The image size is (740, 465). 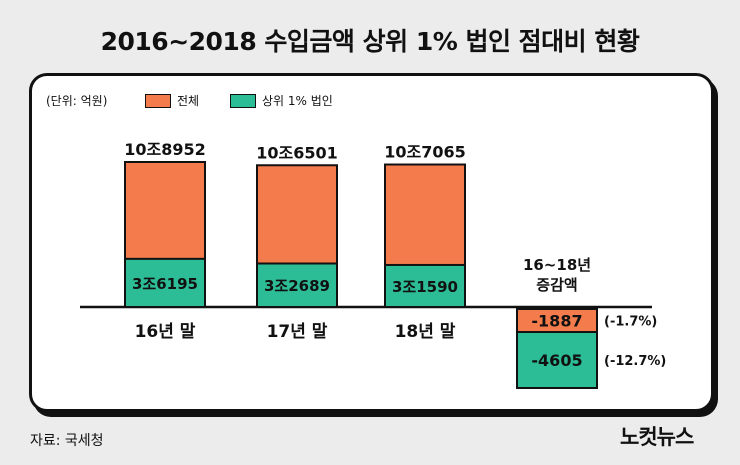 I want to click on data-label-top1-1: 3조2689, so click(x=297, y=286).